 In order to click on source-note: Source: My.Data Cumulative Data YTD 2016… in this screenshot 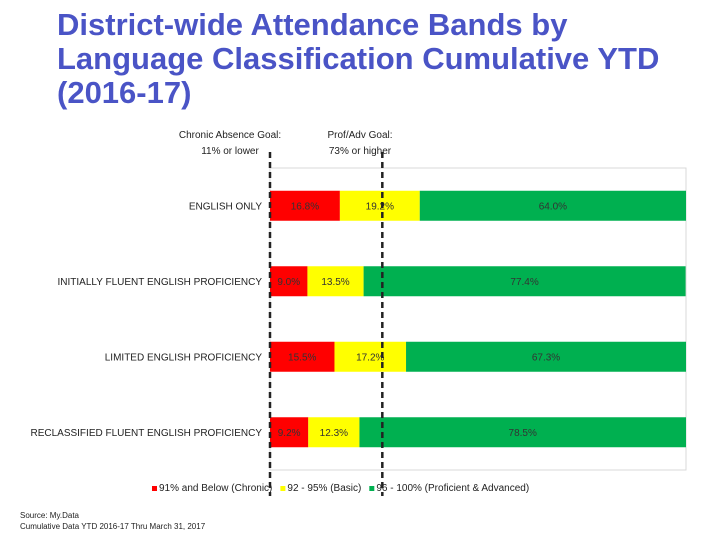, I will do `click(112, 521)`.